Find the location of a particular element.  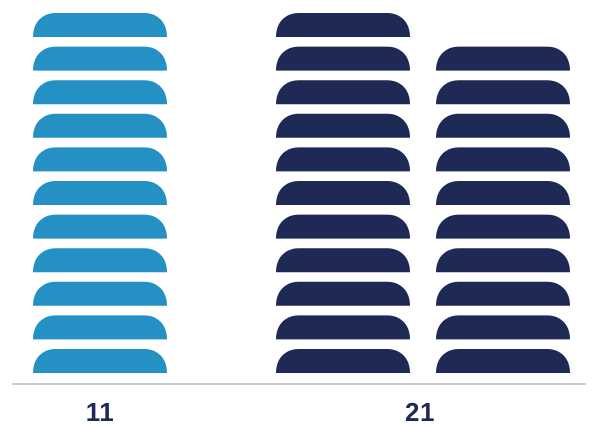

group-value-label-21: 21 is located at coordinates (420, 412).